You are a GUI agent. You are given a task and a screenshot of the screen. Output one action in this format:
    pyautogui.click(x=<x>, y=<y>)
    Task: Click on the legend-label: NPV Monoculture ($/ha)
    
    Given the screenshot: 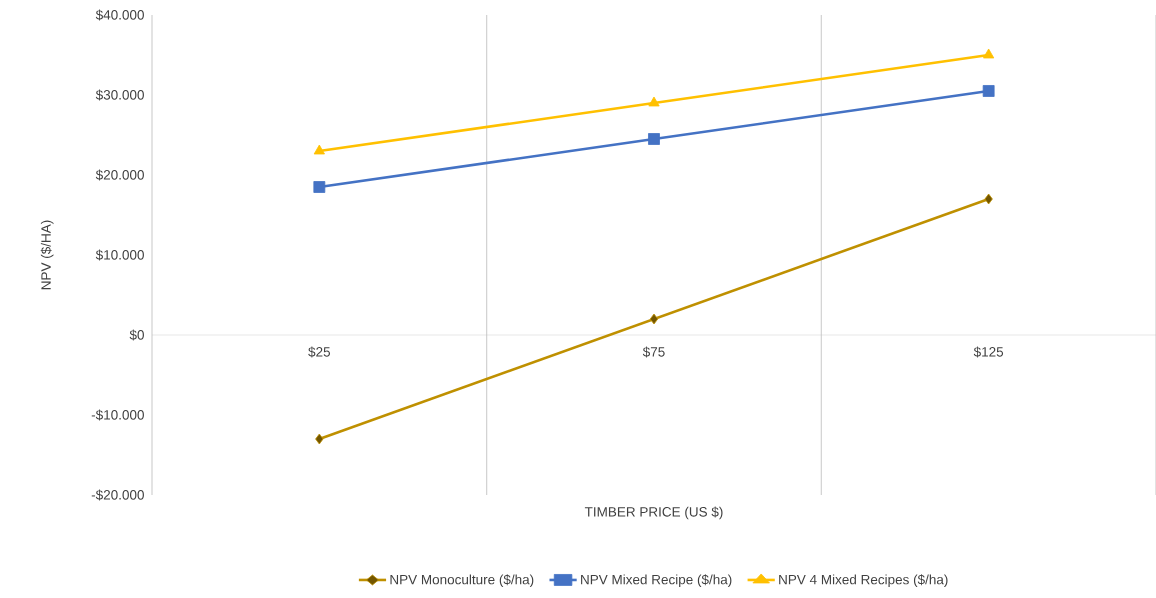 What is the action you would take?
    pyautogui.click(x=462, y=581)
    